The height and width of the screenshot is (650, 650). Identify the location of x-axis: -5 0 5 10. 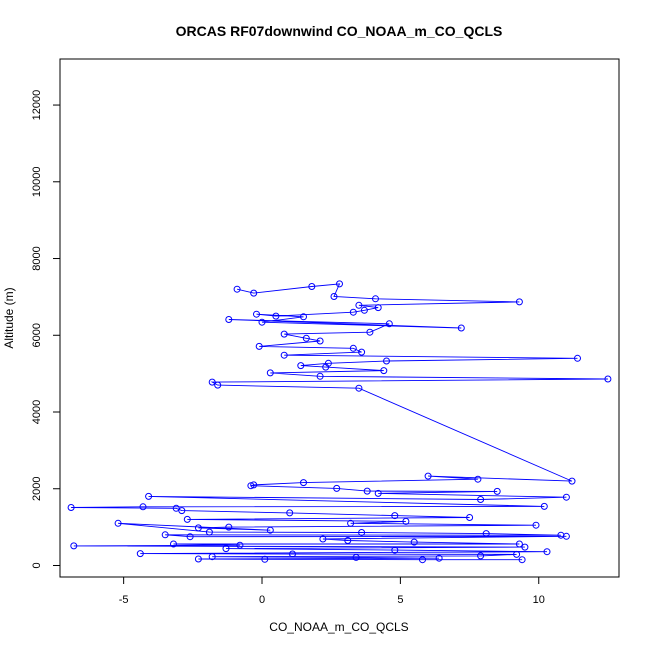
(332, 591).